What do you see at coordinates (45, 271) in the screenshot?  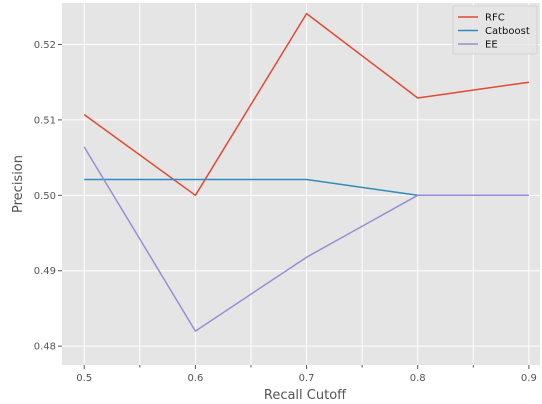 I see `y-tick-label: 0.49` at bounding box center [45, 271].